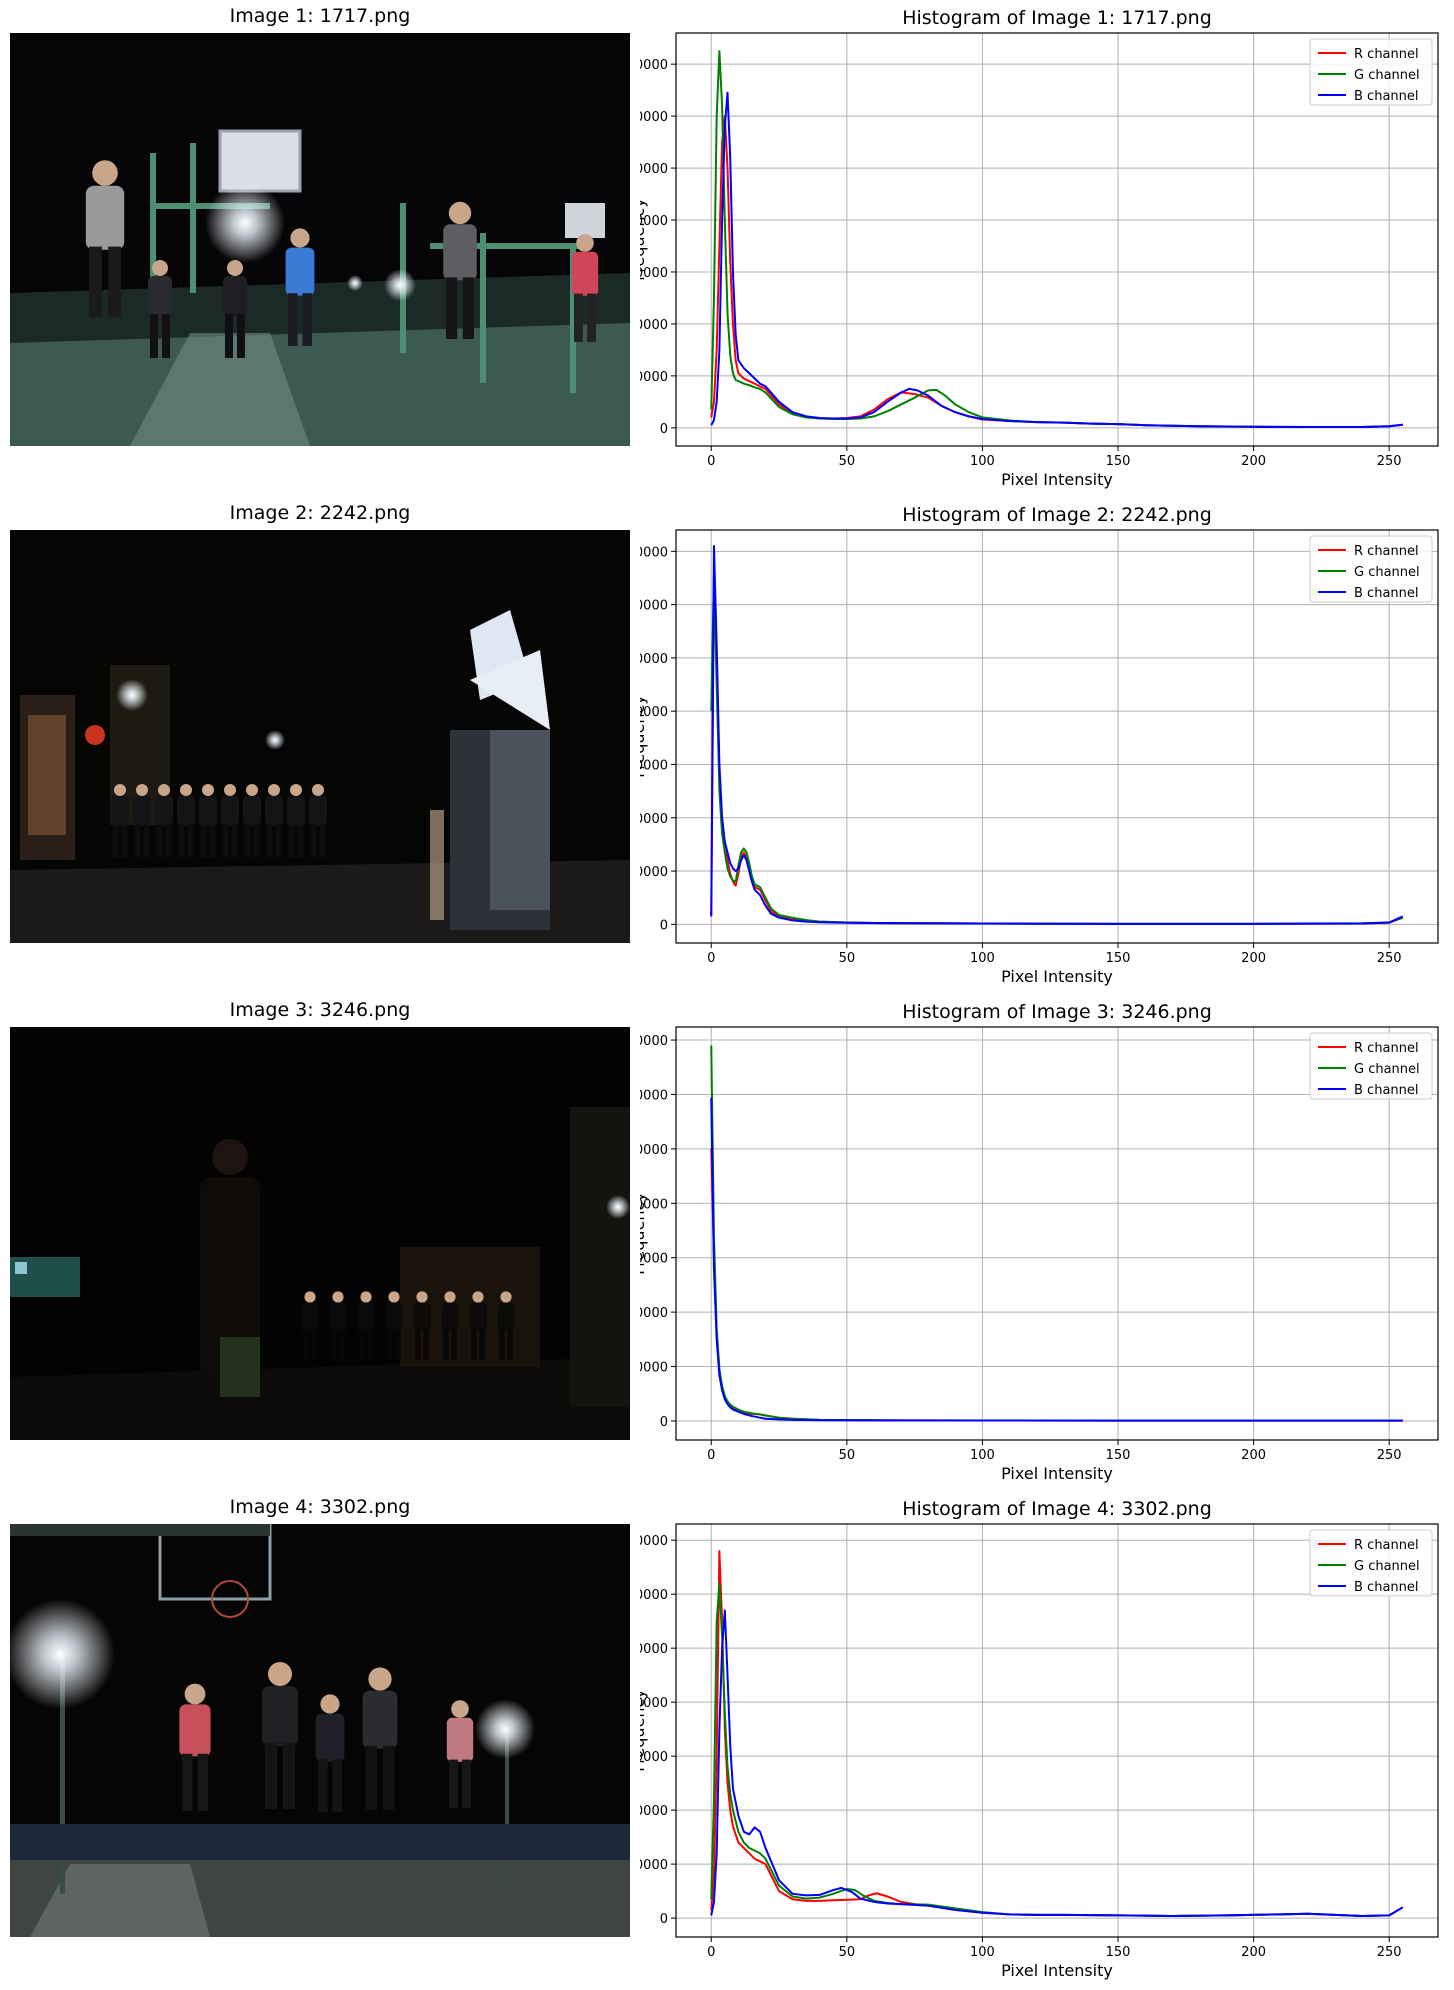  What do you see at coordinates (1057, 18) in the screenshot?
I see `chart-title: Histogram of Image 1: 1717.png` at bounding box center [1057, 18].